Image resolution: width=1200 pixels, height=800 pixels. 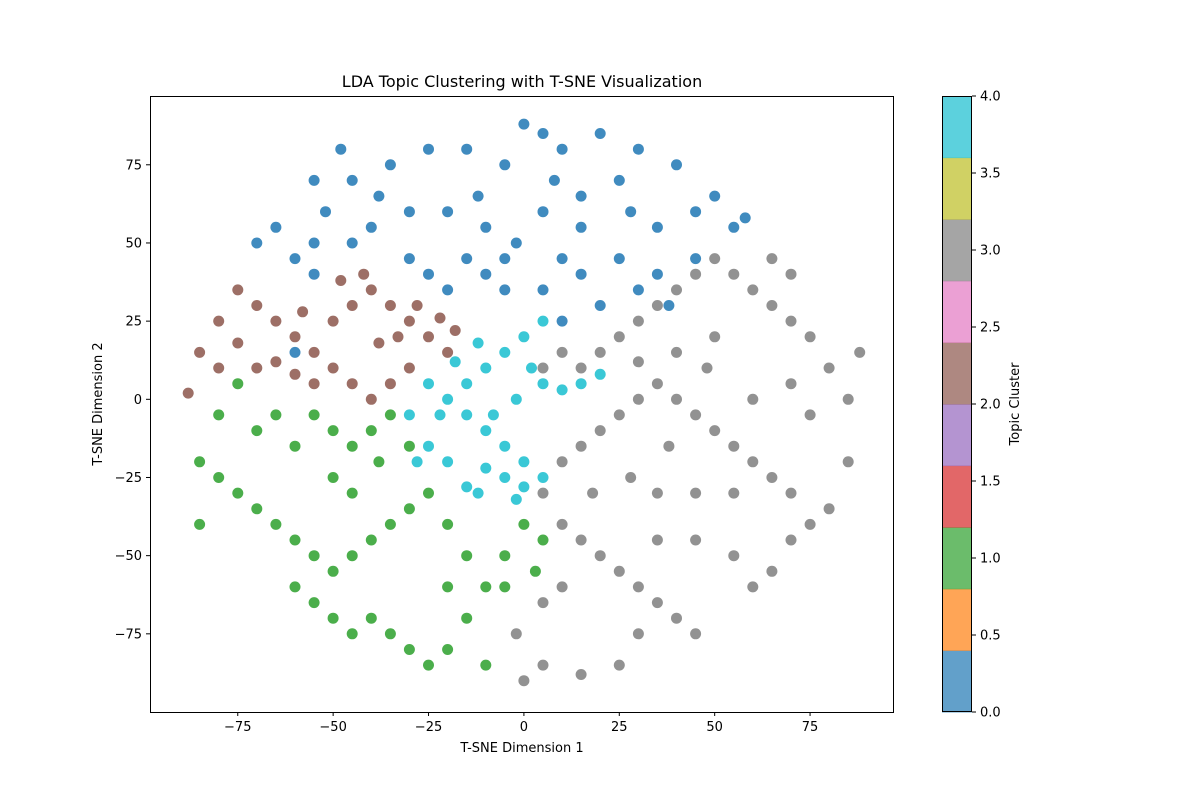 What do you see at coordinates (138, 400) in the screenshot?
I see `y-tick-label: 0` at bounding box center [138, 400].